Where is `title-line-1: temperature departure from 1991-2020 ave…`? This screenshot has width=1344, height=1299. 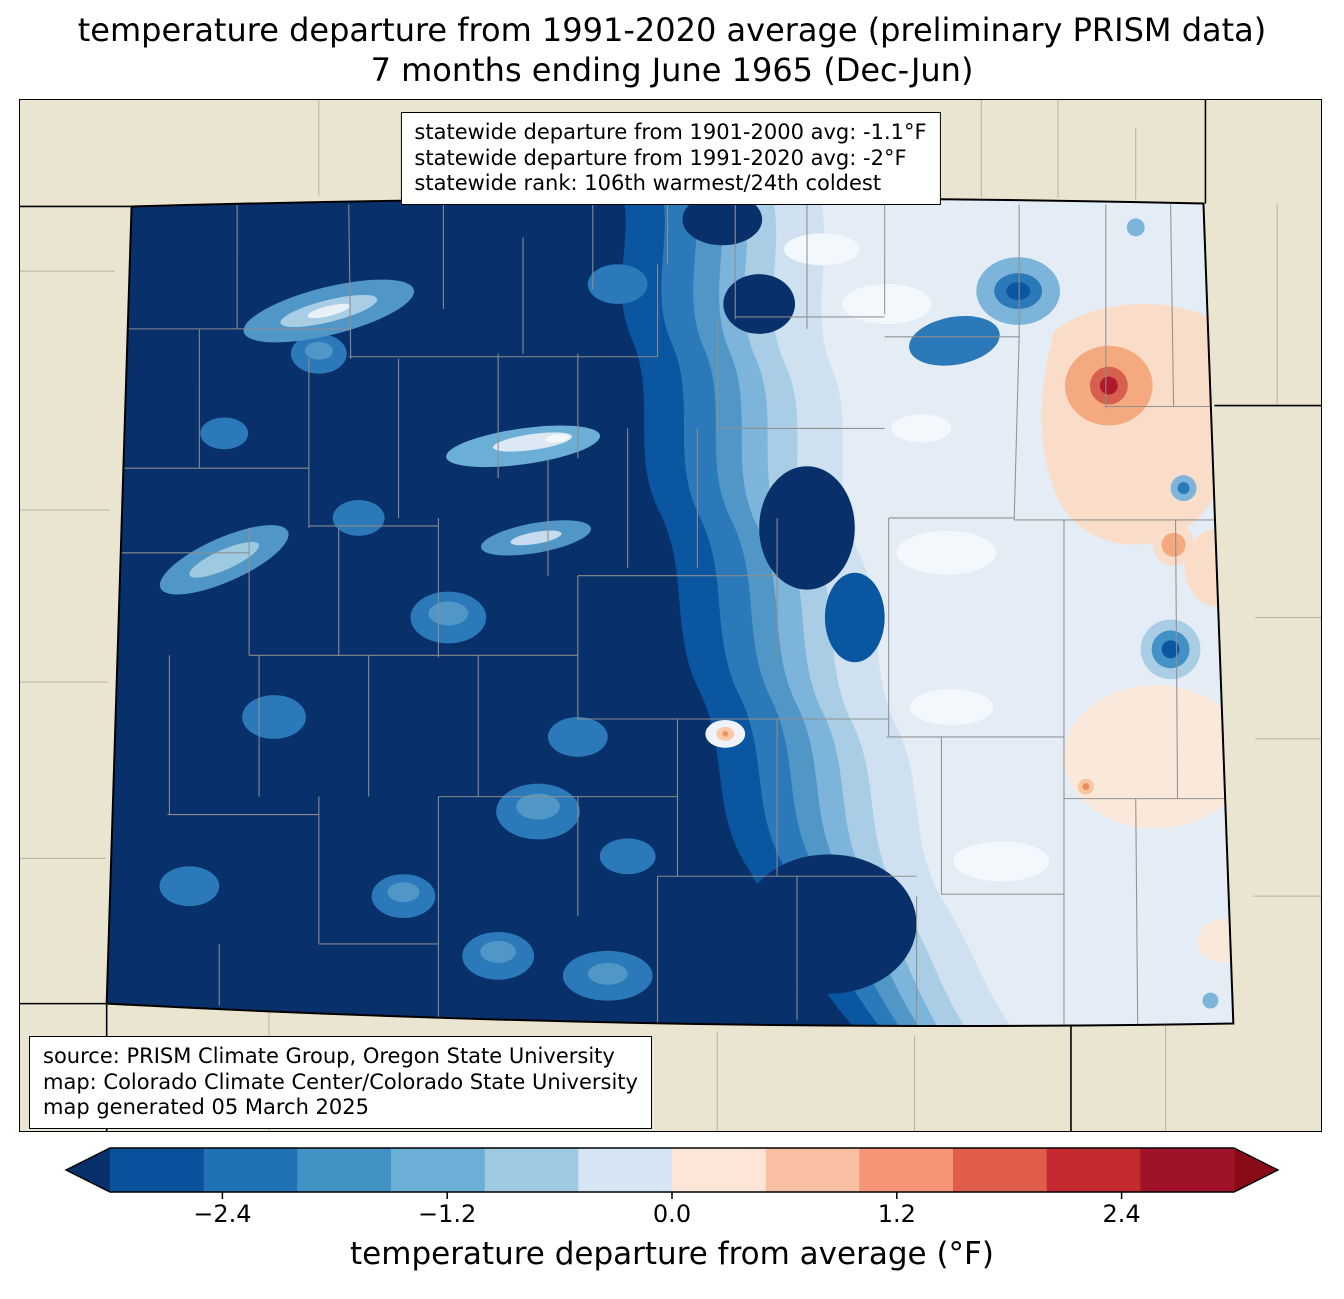
title-line-1: temperature departure from 1991-2020 ave… is located at coordinates (672, 30).